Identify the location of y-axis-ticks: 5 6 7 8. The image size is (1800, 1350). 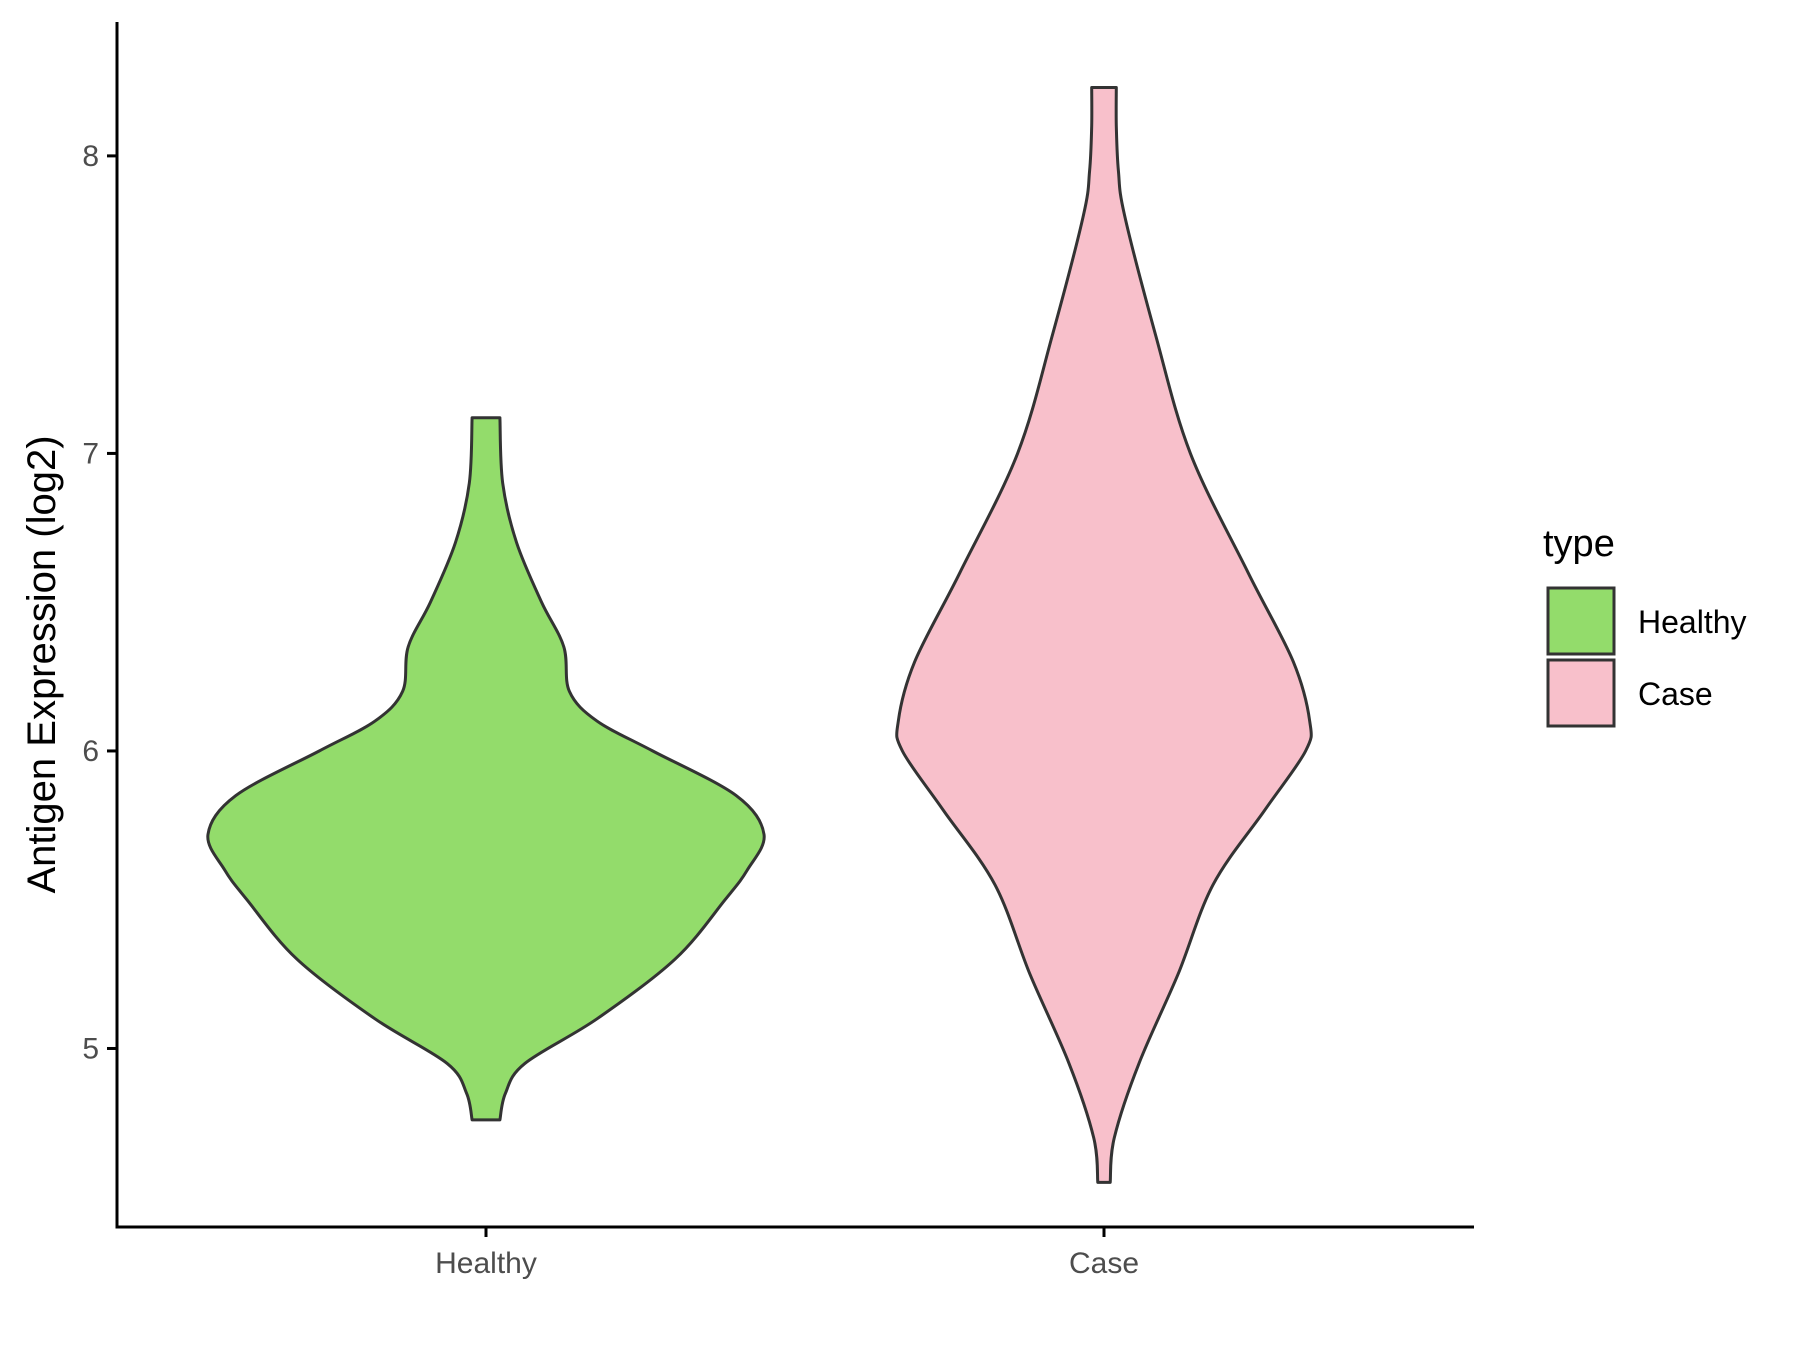
(99, 602).